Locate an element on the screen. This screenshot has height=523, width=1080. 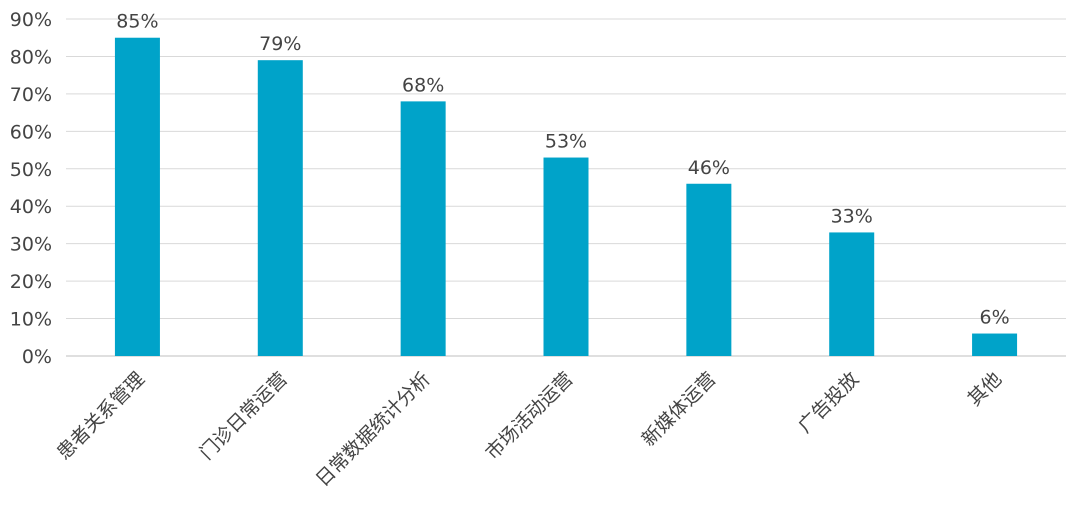
category-label: 其他 is located at coordinates (985, 389).